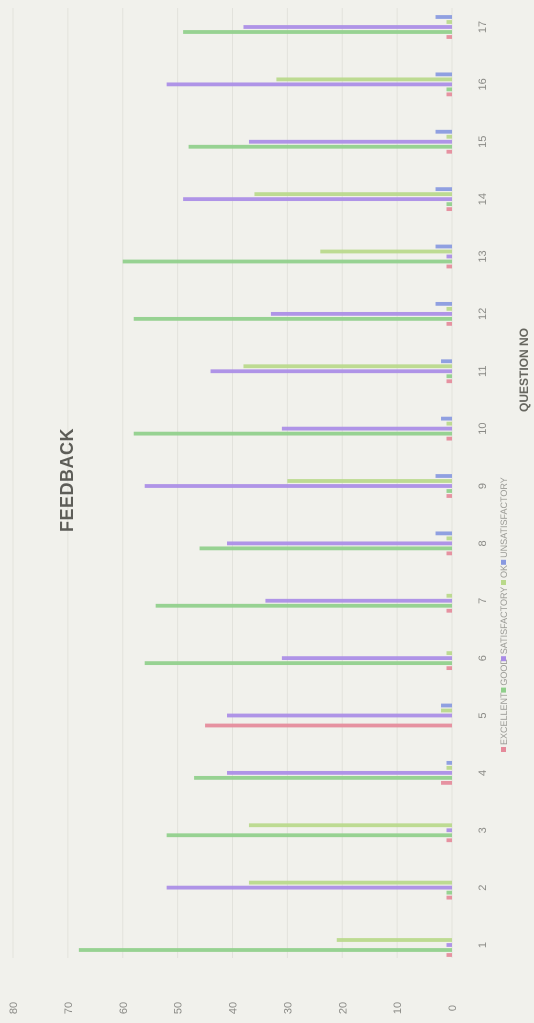  What do you see at coordinates (366, 428) in the screenshot?
I see `bar-satisfactory-q10` at bounding box center [366, 428].